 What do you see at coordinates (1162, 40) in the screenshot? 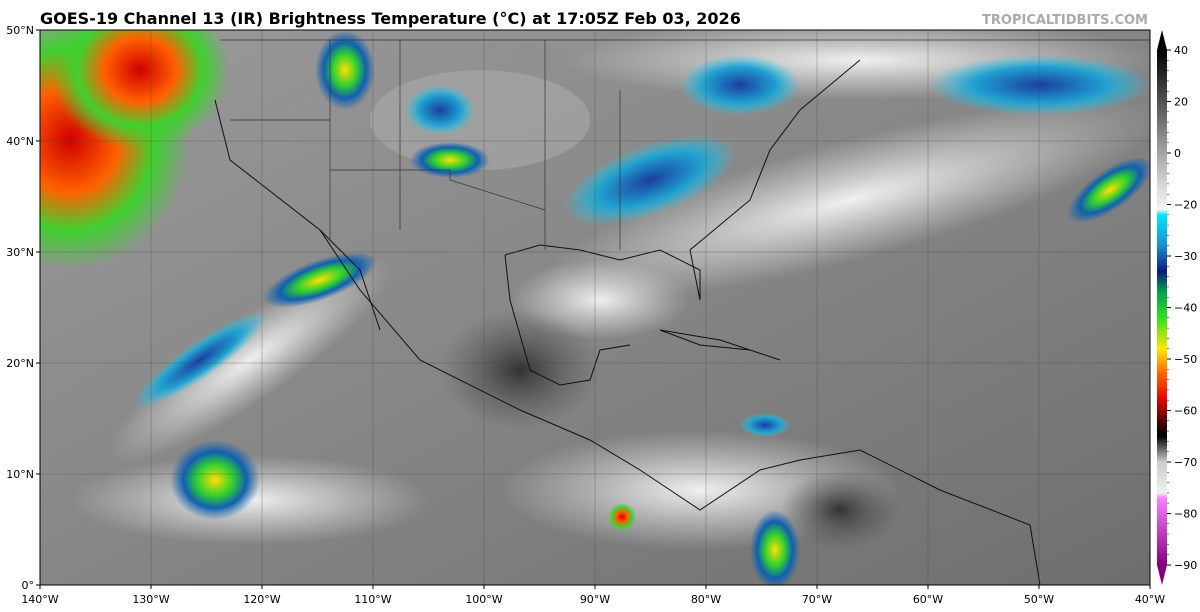
I see `colorbar-top` at bounding box center [1162, 40].